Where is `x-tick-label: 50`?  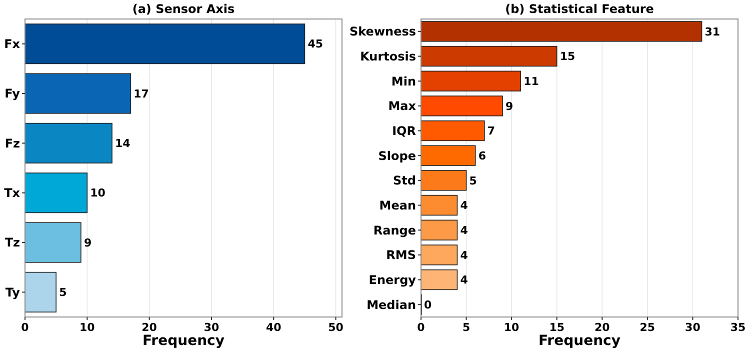 x-tick-label: 50 is located at coordinates (336, 327).